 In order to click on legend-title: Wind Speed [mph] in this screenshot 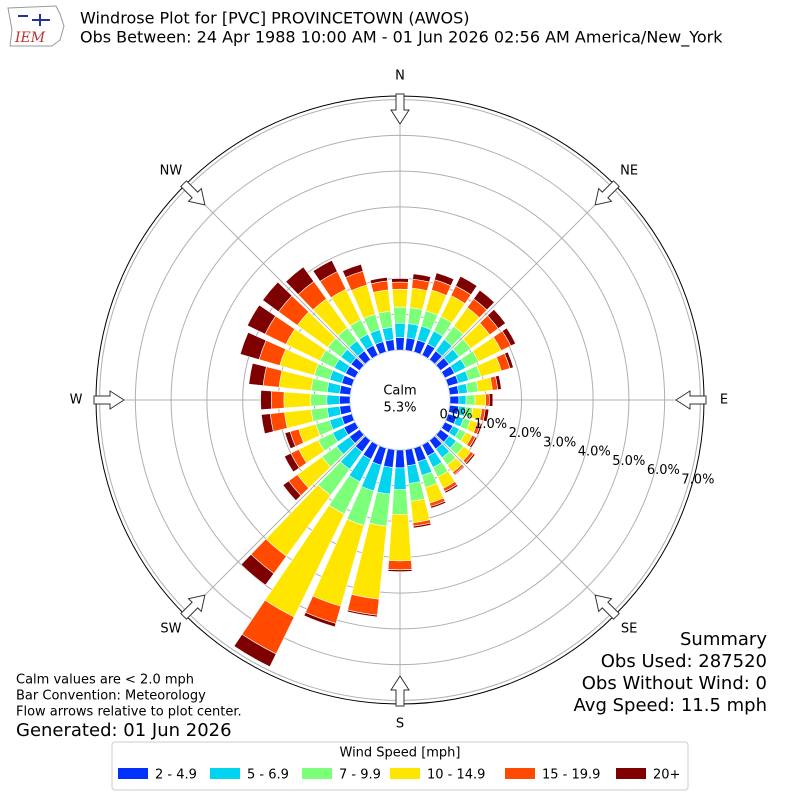, I will do `click(400, 753)`.